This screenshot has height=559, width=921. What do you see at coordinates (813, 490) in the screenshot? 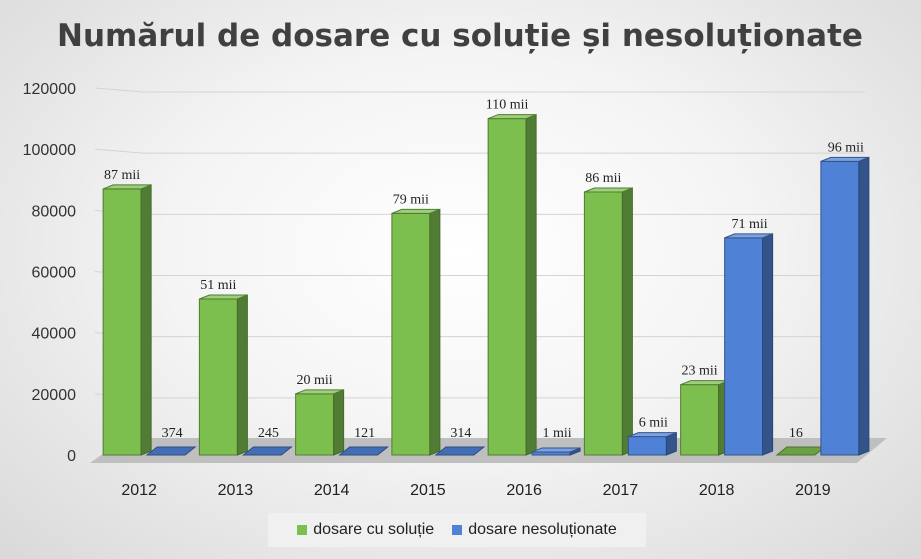
I see `x-category-label: 2019` at bounding box center [813, 490].